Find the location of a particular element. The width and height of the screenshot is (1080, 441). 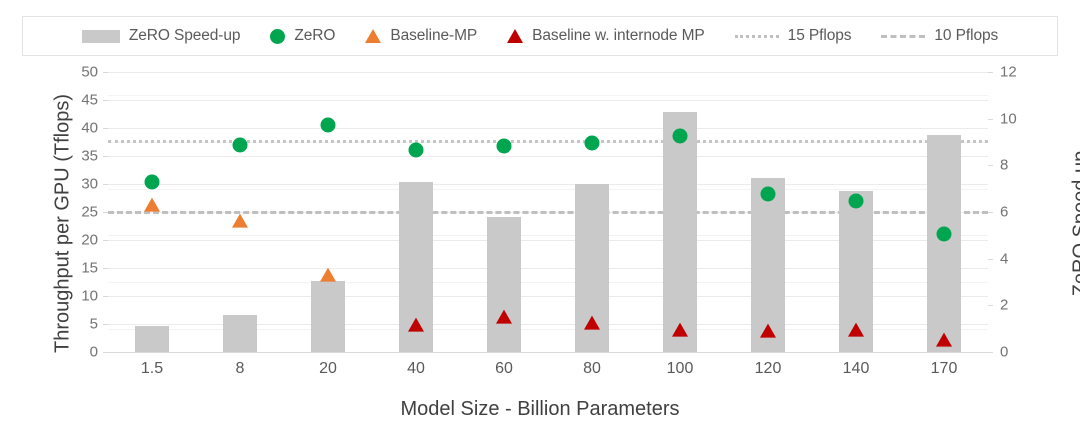

y-tick-label-right: 8 is located at coordinates (1004, 165).